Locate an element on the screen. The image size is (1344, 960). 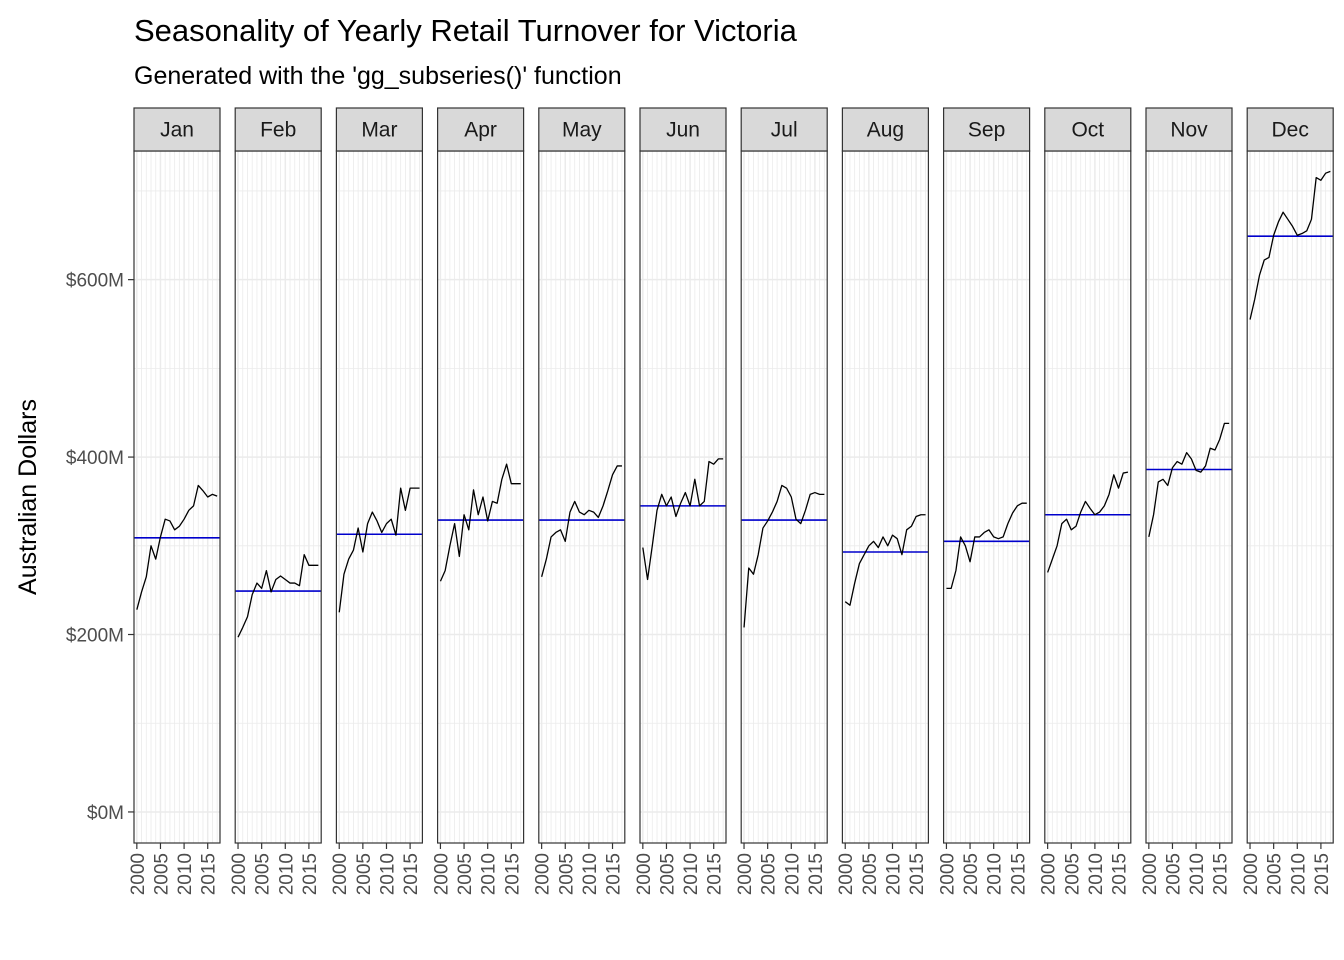
facet-panel-apr: Apr 2000 2005 2010 2015 is located at coordinates (478, 501).